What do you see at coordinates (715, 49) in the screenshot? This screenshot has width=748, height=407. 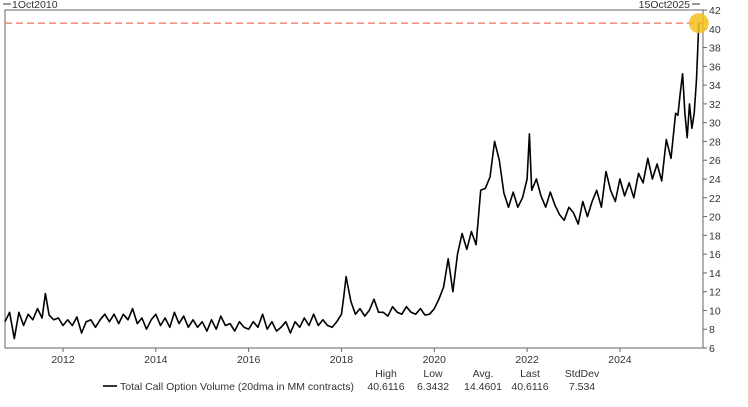 I see `y-tick-label: 38` at bounding box center [715, 49].